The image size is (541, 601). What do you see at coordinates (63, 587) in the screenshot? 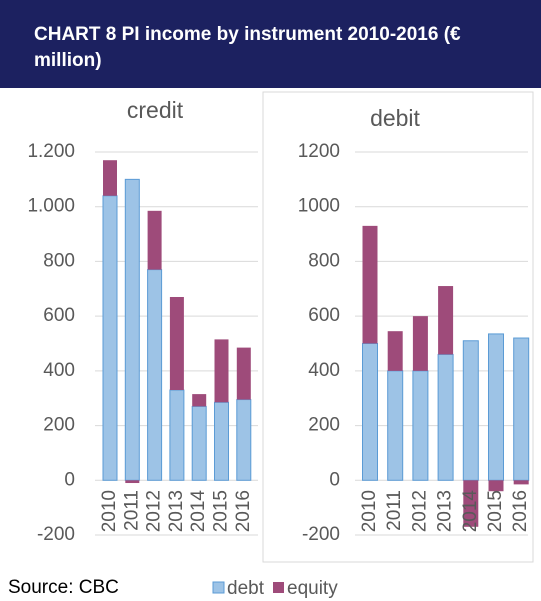
I see `source: Source: CBC` at bounding box center [63, 587].